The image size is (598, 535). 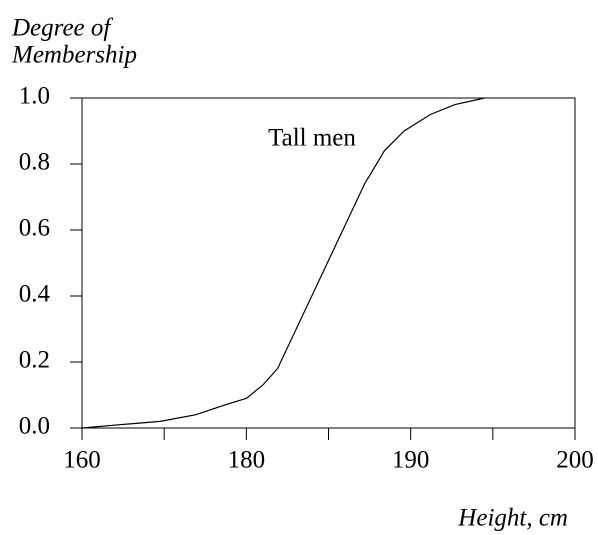 What do you see at coordinates (34, 426) in the screenshot?
I see `y-tick-label: 0.0` at bounding box center [34, 426].